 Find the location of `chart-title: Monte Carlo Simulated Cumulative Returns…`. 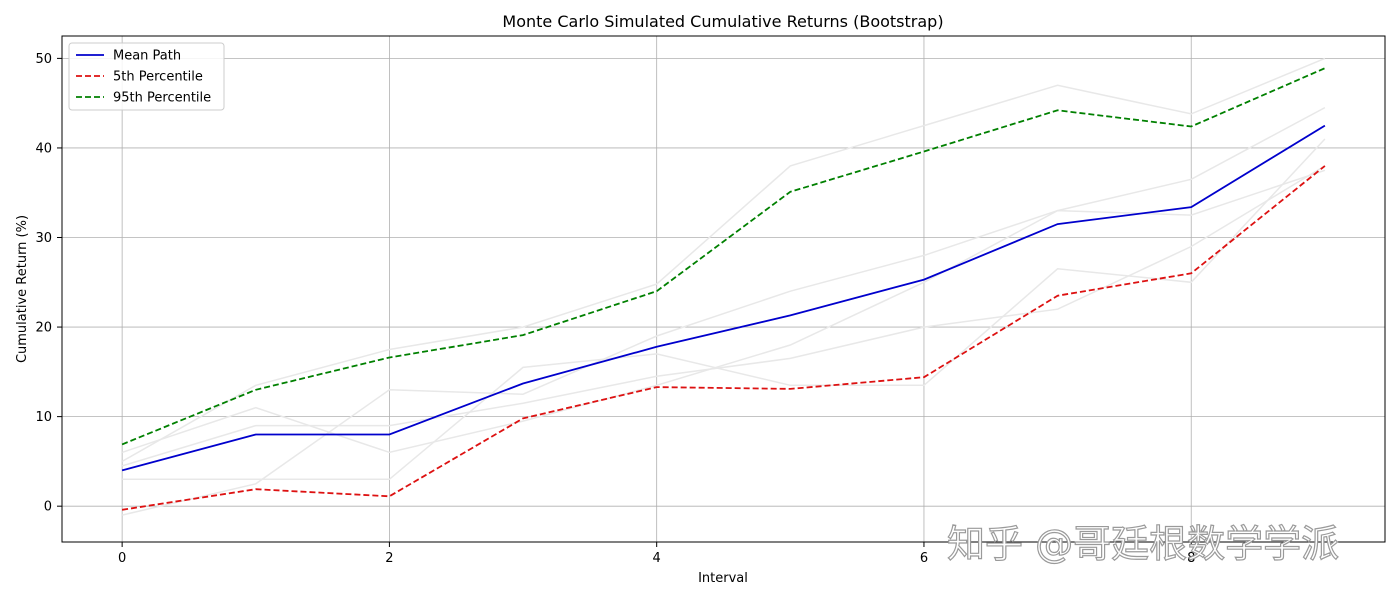

chart-title: Monte Carlo Simulated Cumulative Returns… is located at coordinates (722, 21).